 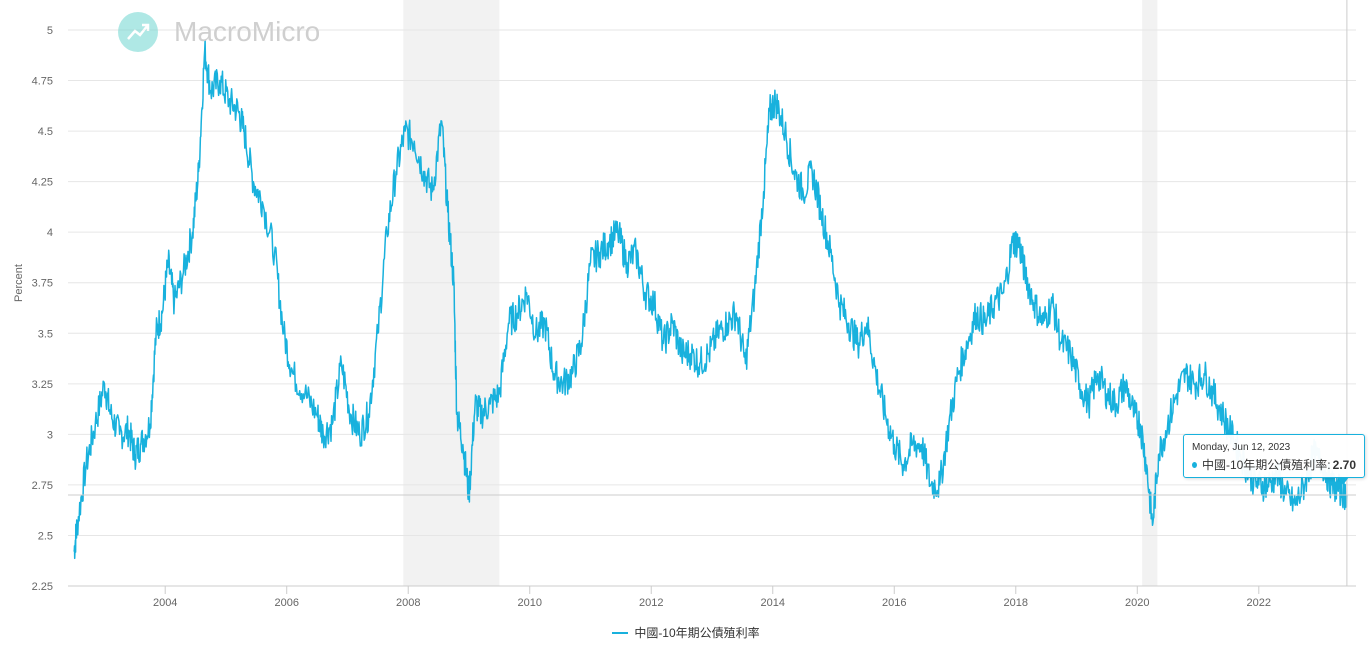 What do you see at coordinates (1137, 603) in the screenshot?
I see `x-tick-label: 2020` at bounding box center [1137, 603].